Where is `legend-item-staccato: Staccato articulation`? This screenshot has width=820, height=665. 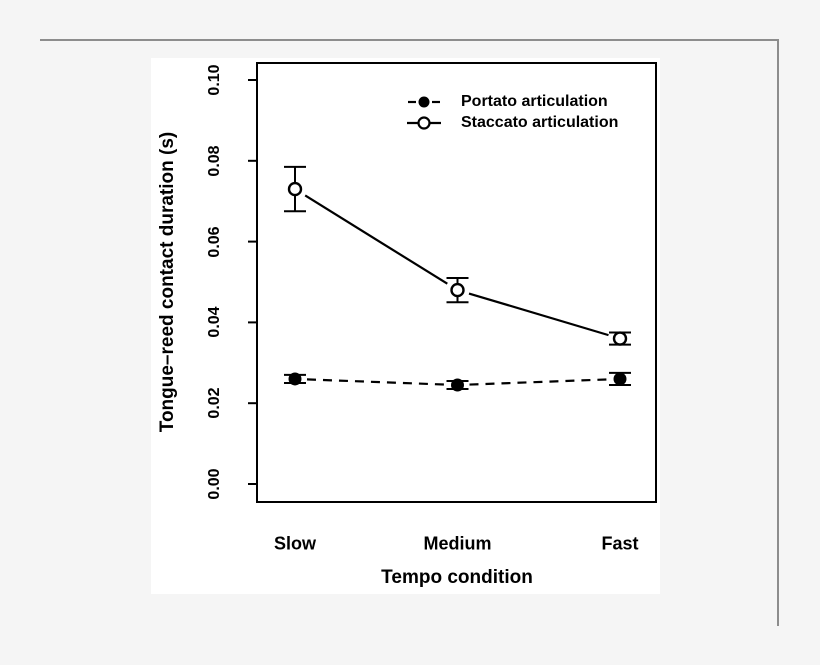 legend-item-staccato: Staccato articulation is located at coordinates (512, 122).